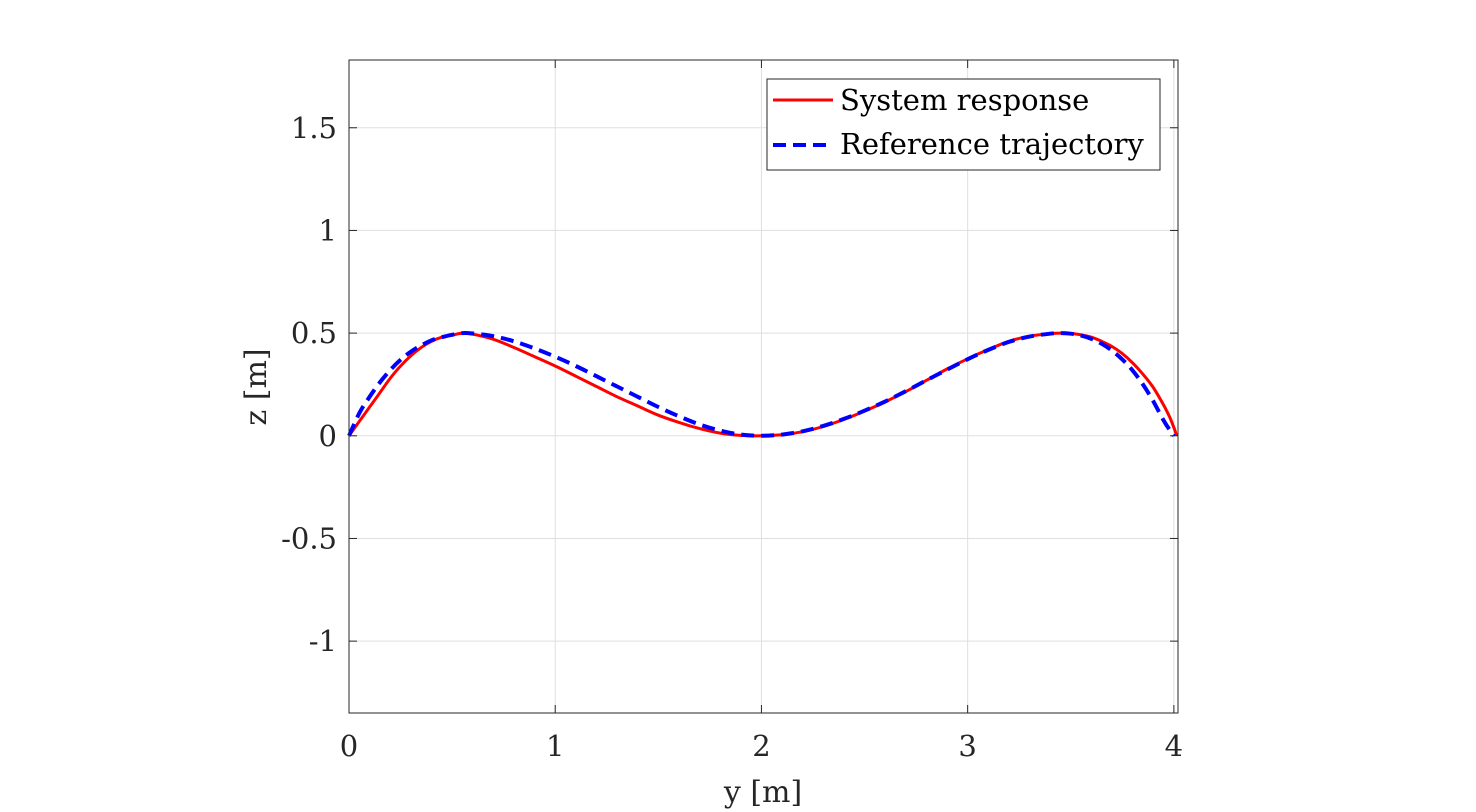 This screenshot has height=812, width=1476. I want to click on y-tick-label: 0, so click(328, 436).